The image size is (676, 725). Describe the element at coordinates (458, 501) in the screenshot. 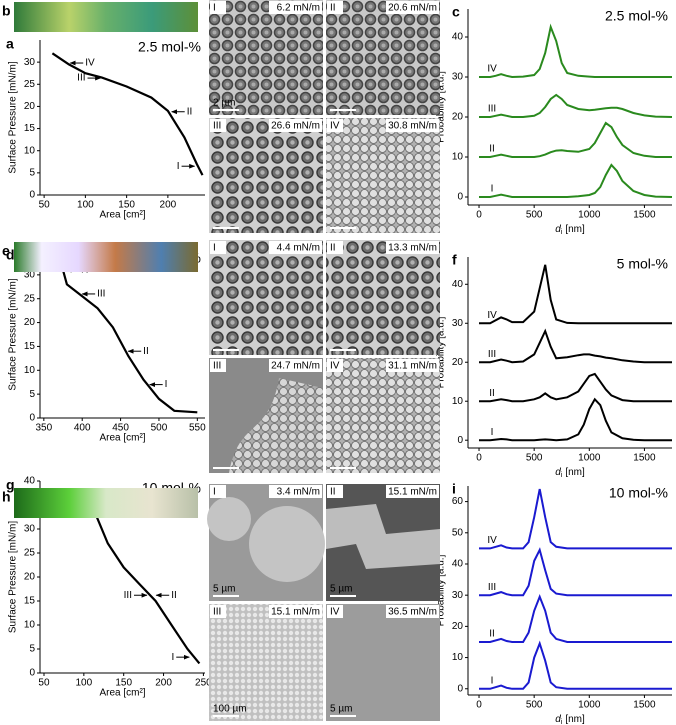

I see `y-tick-label: 60` at that location.